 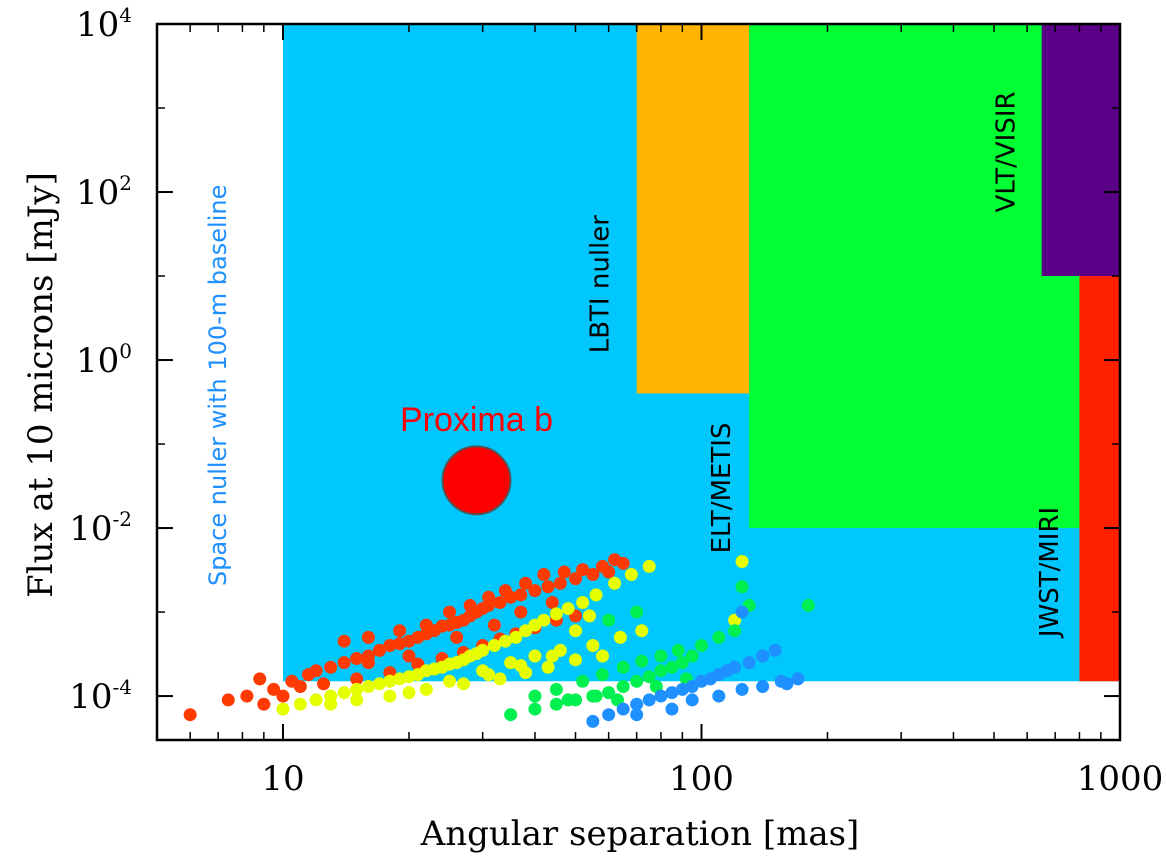 What do you see at coordinates (122, 687) in the screenshot?
I see `y-tick-exponent: -4` at bounding box center [122, 687].